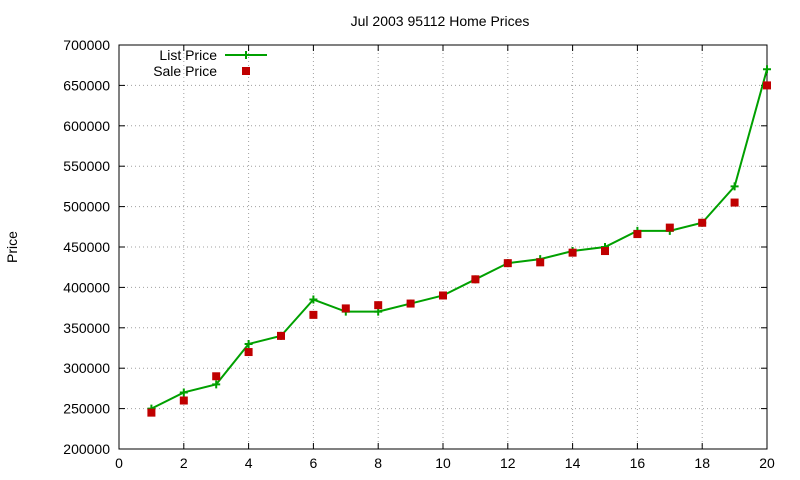  Describe the element at coordinates (246, 55) in the screenshot. I see `legend-marker-list-price` at that location.